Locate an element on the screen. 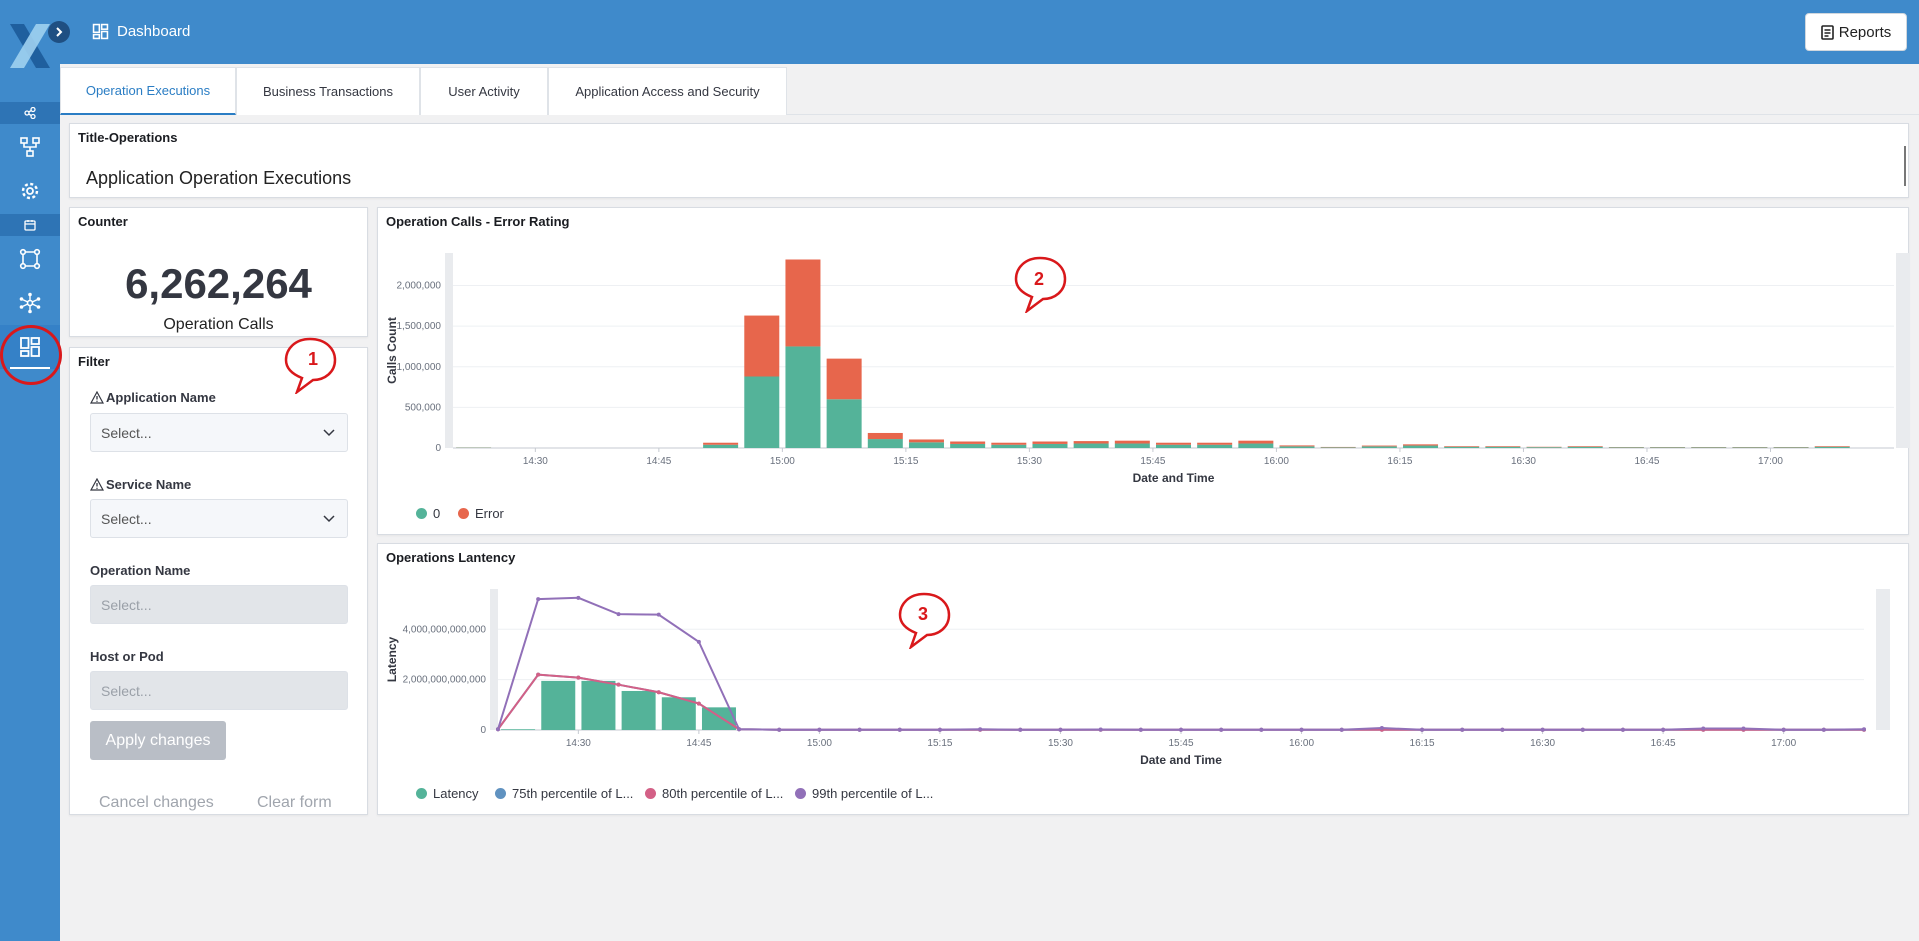 The image size is (1919, 941). page-title: Application Operation Executions is located at coordinates (219, 178).